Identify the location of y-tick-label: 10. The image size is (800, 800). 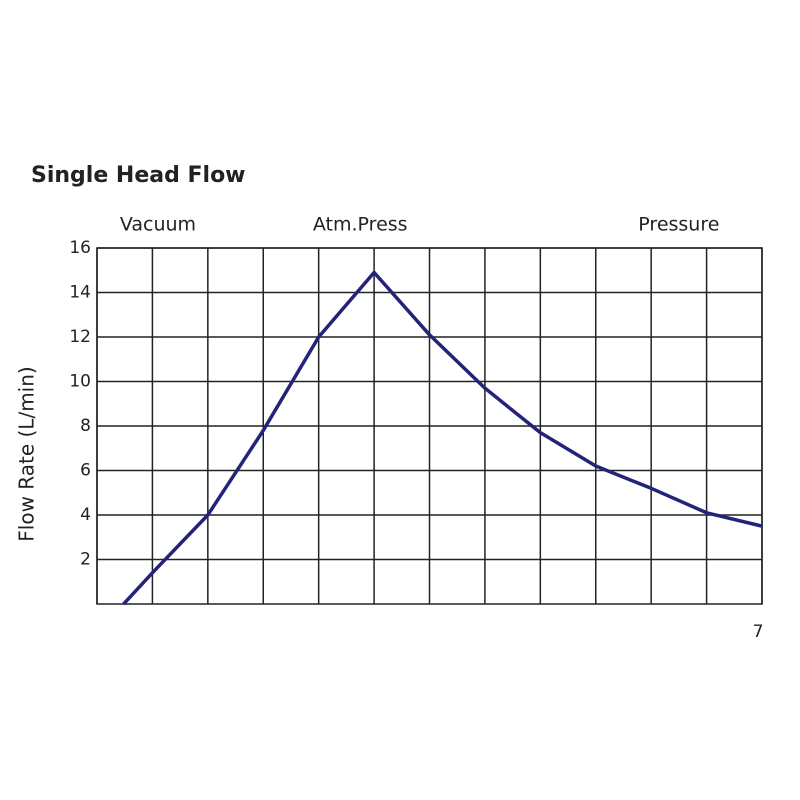
(80, 382).